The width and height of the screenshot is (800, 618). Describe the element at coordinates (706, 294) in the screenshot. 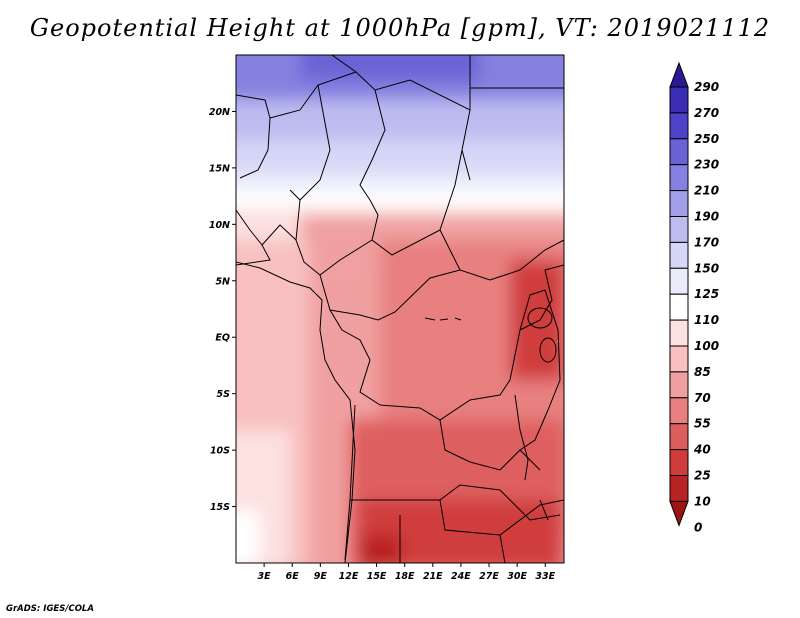

I see `colorbar-level-label: 125` at that location.